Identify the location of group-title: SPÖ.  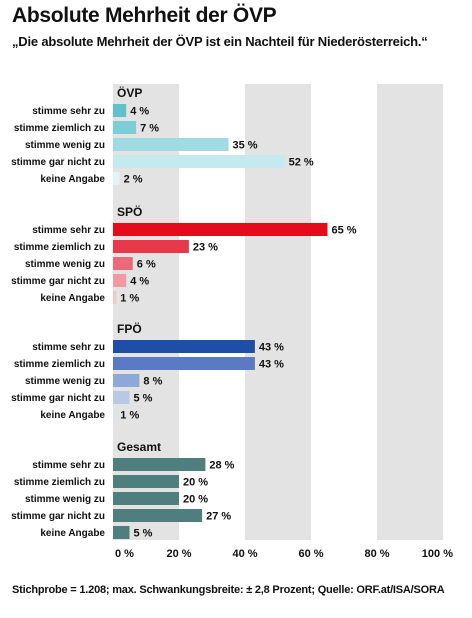
(129, 211).